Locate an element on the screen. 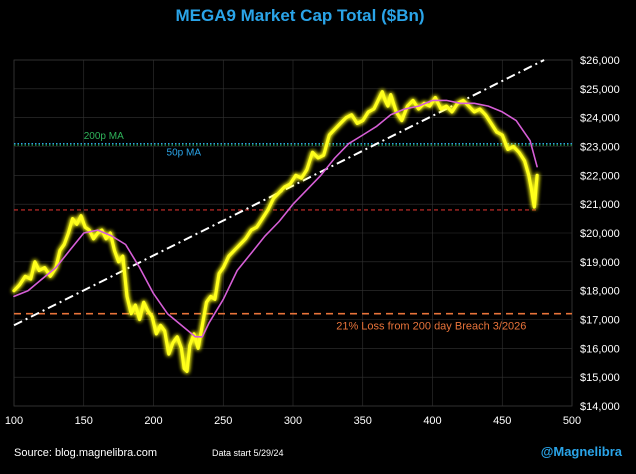 This screenshot has width=636, height=474. y-tick-label: $16,000 is located at coordinates (600, 349).